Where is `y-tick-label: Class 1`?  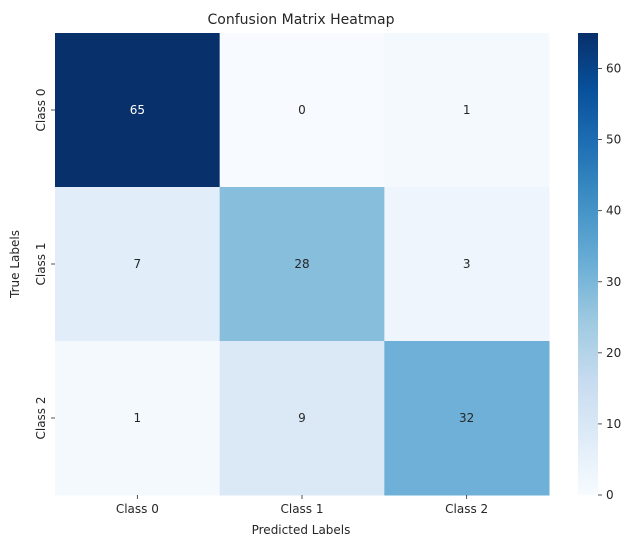 y-tick-label: Class 1 is located at coordinates (41, 263).